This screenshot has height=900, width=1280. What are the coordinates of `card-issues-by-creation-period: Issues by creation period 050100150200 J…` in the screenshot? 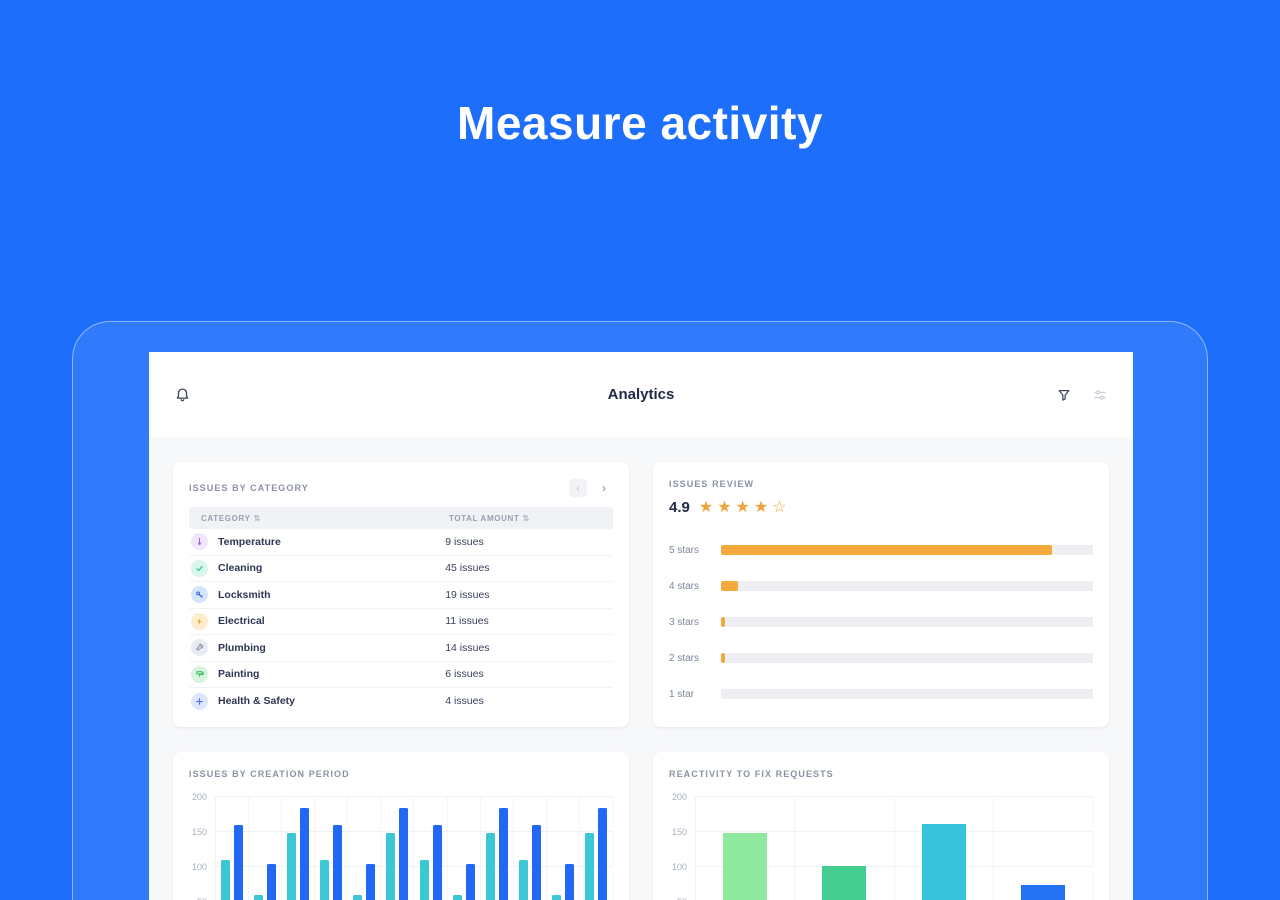 It's located at (401, 826).